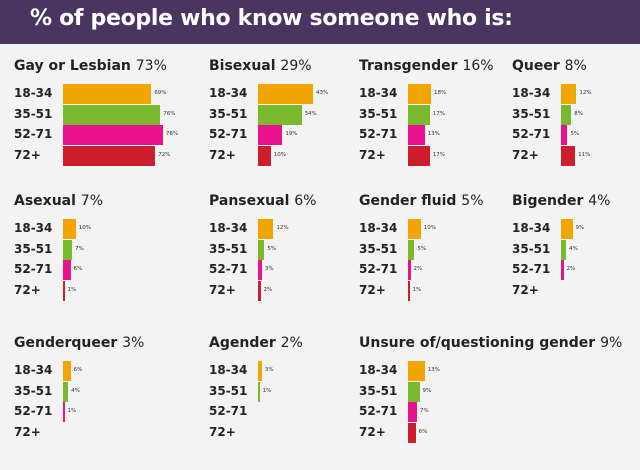 The image size is (640, 470). I want to click on panel-category-name: Unsure of/questioning gender, so click(480, 343).